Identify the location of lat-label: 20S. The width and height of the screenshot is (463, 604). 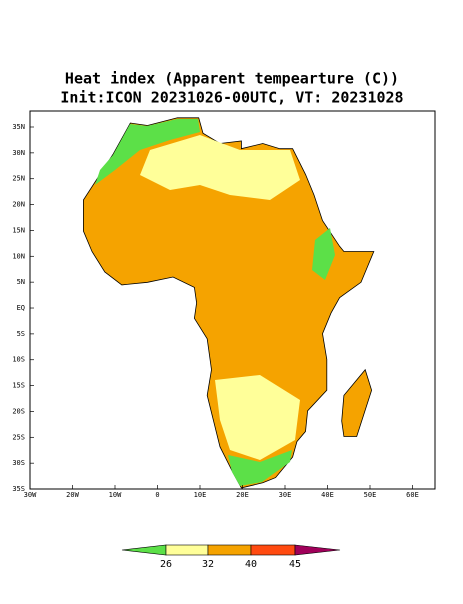
(18, 411).